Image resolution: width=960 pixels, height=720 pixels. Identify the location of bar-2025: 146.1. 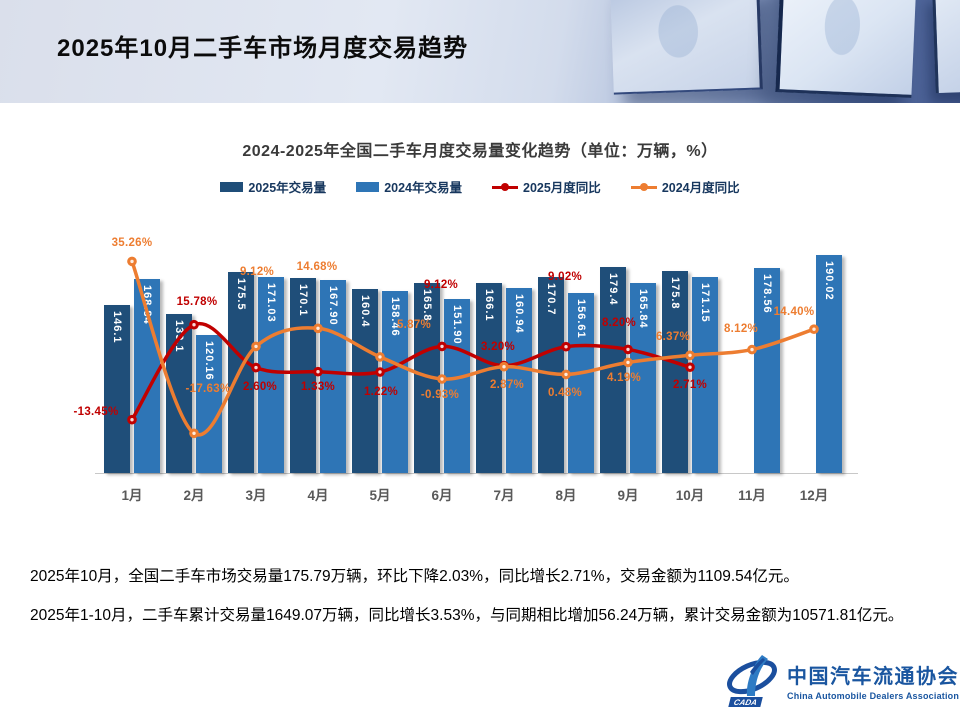
(117, 389).